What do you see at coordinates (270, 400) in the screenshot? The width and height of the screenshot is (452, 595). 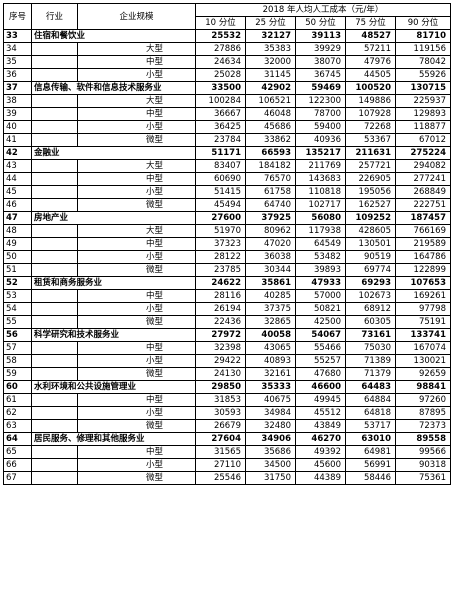 I see `value-cell: 40675` at bounding box center [270, 400].